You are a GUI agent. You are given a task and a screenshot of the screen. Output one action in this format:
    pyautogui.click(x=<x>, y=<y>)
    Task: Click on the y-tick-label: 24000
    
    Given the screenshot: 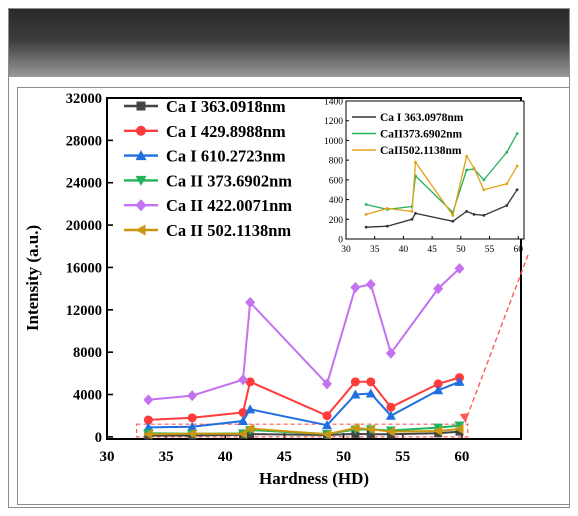 What is the action you would take?
    pyautogui.click(x=84, y=184)
    